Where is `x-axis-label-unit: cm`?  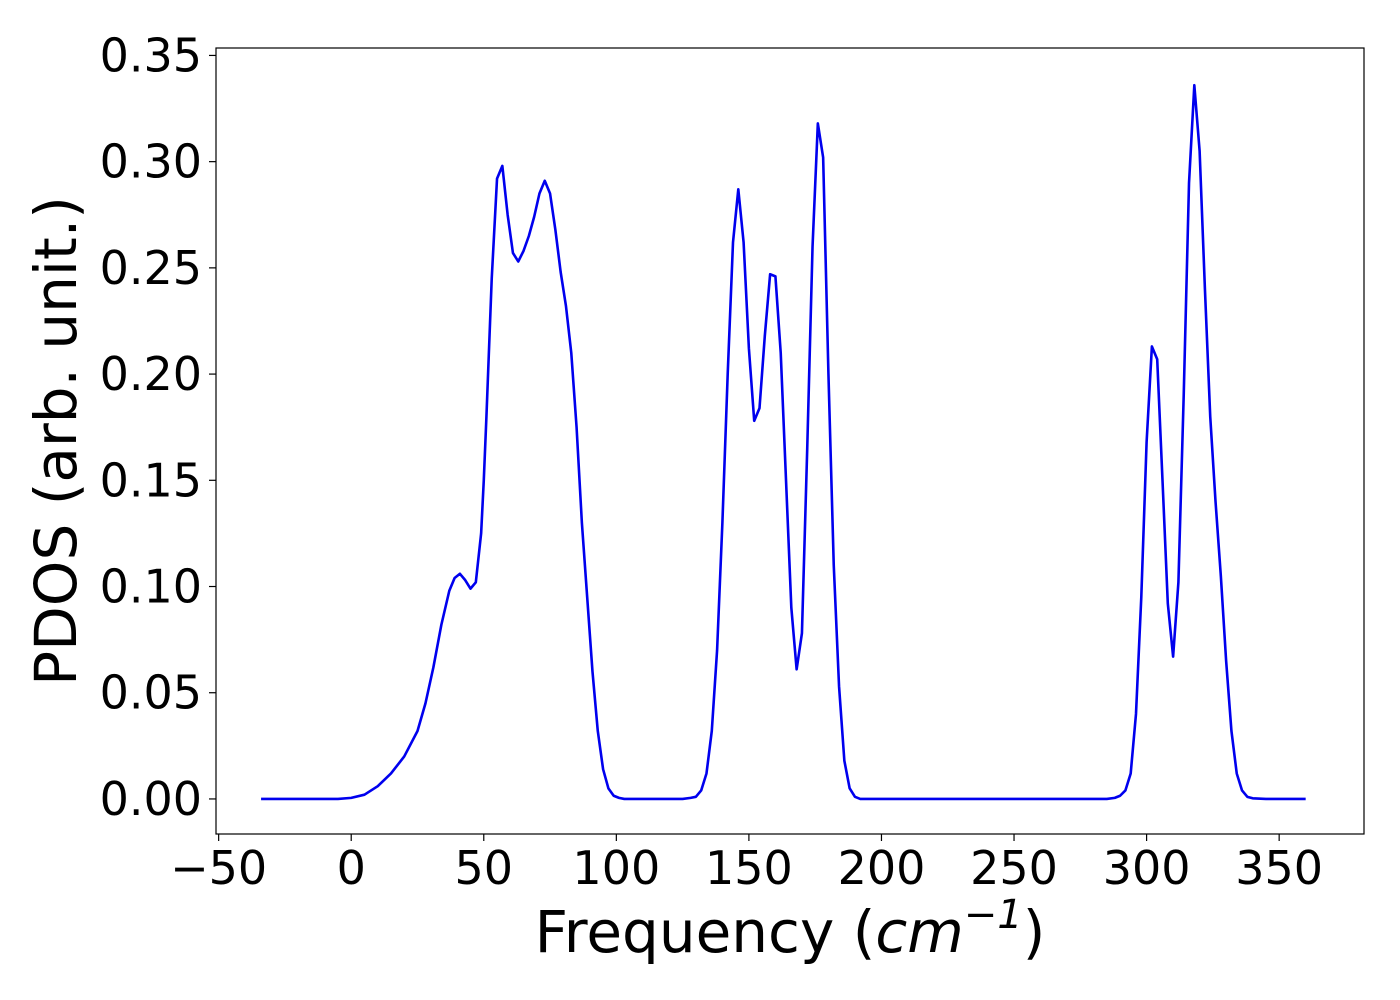
x-axis-label-unit: cm is located at coordinates (919, 932).